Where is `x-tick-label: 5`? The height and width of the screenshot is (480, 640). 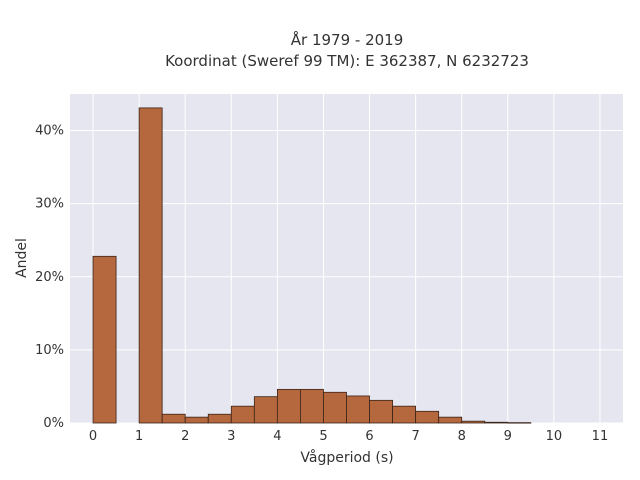 x-tick-label: 5 is located at coordinates (323, 436).